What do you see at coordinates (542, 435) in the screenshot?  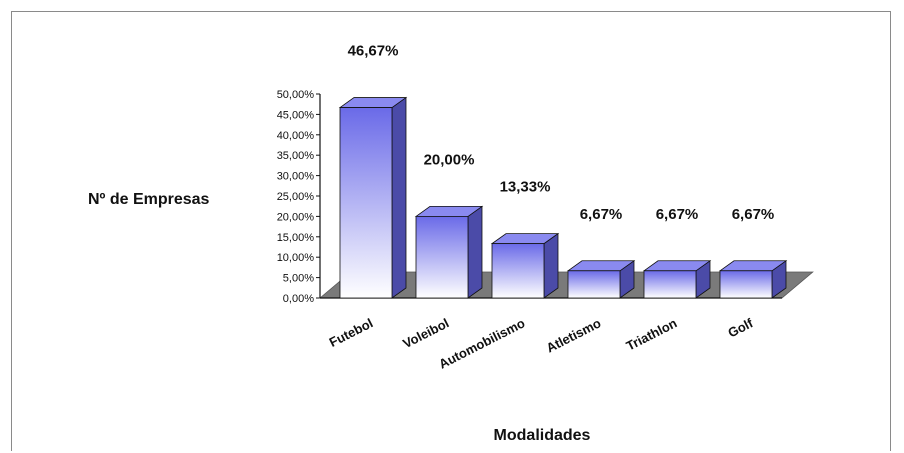 I see `x-axis-title: Modalidades` at bounding box center [542, 435].